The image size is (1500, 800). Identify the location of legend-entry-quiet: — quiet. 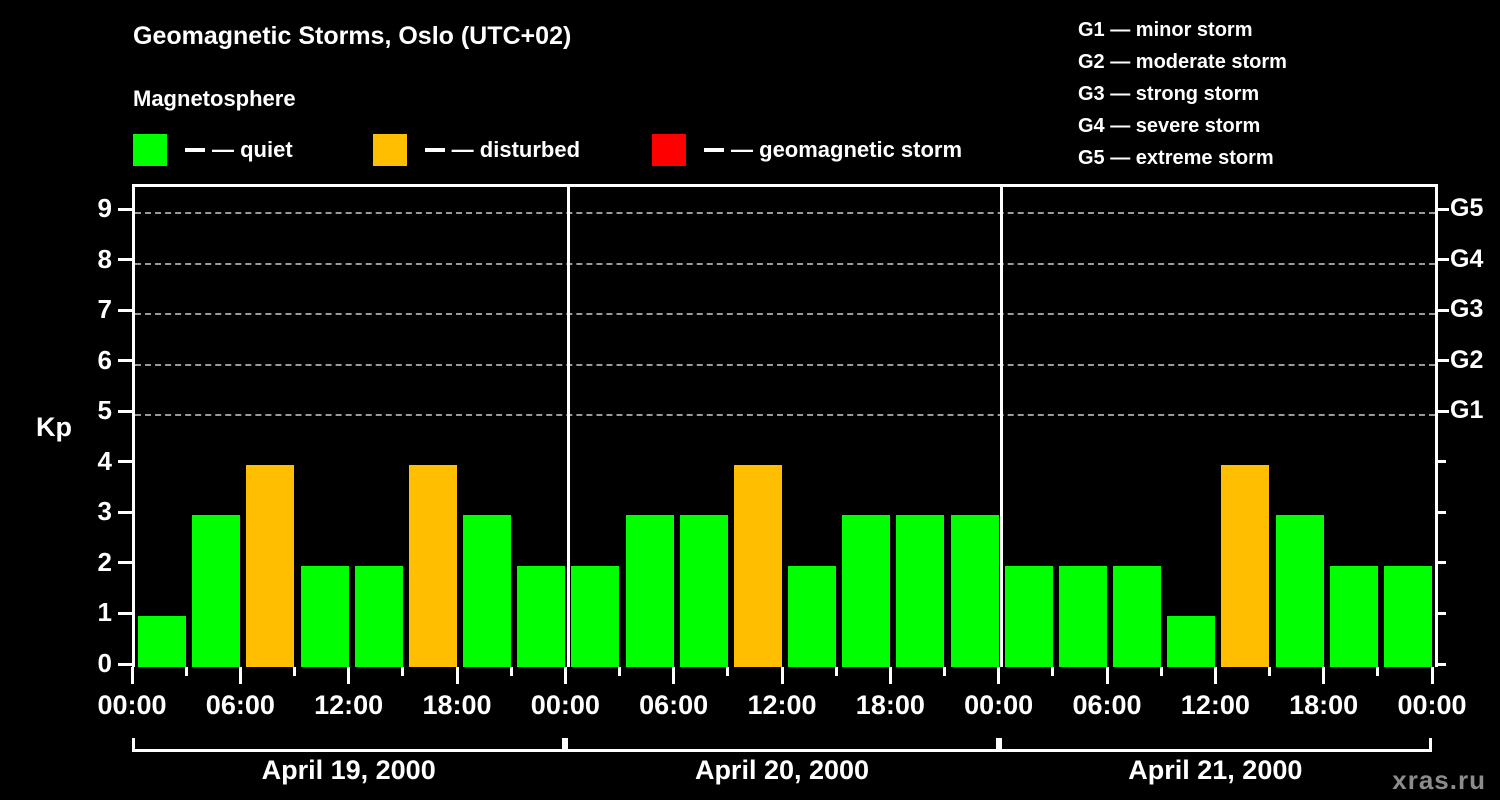
(213, 150).